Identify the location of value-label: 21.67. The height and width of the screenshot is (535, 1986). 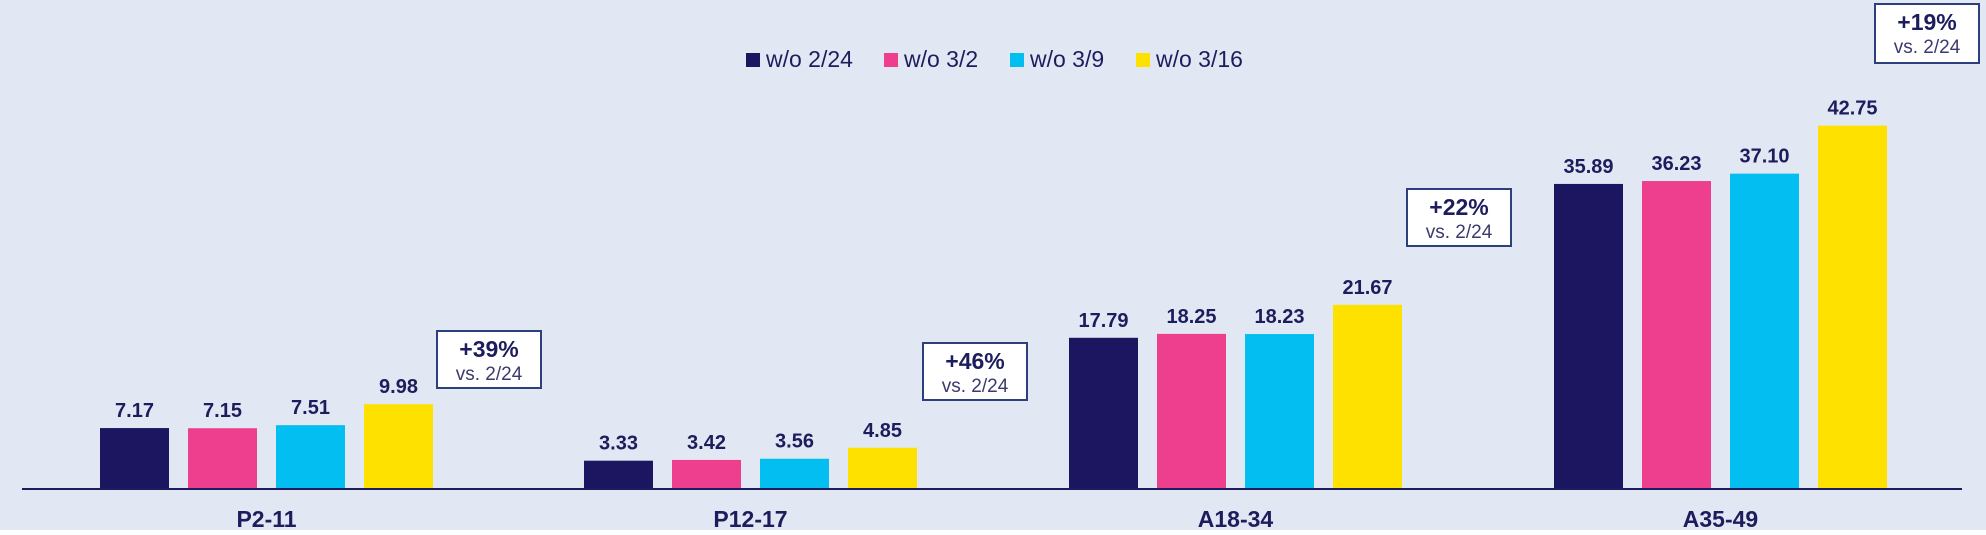
(1367, 288).